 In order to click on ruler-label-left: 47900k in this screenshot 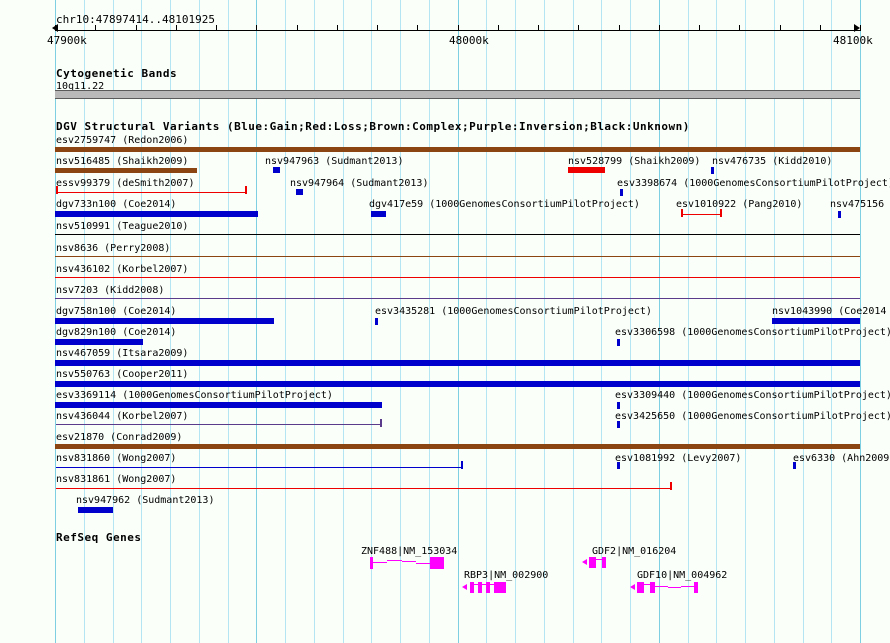, I will do `click(67, 40)`.